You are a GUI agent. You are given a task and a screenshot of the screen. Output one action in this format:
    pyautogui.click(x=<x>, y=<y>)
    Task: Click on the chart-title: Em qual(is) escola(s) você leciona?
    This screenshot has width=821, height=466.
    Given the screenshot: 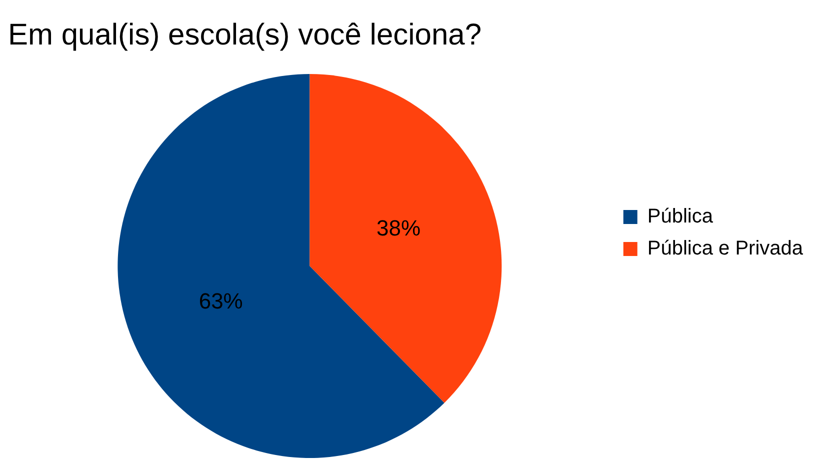 What is the action you would take?
    pyautogui.click(x=245, y=35)
    